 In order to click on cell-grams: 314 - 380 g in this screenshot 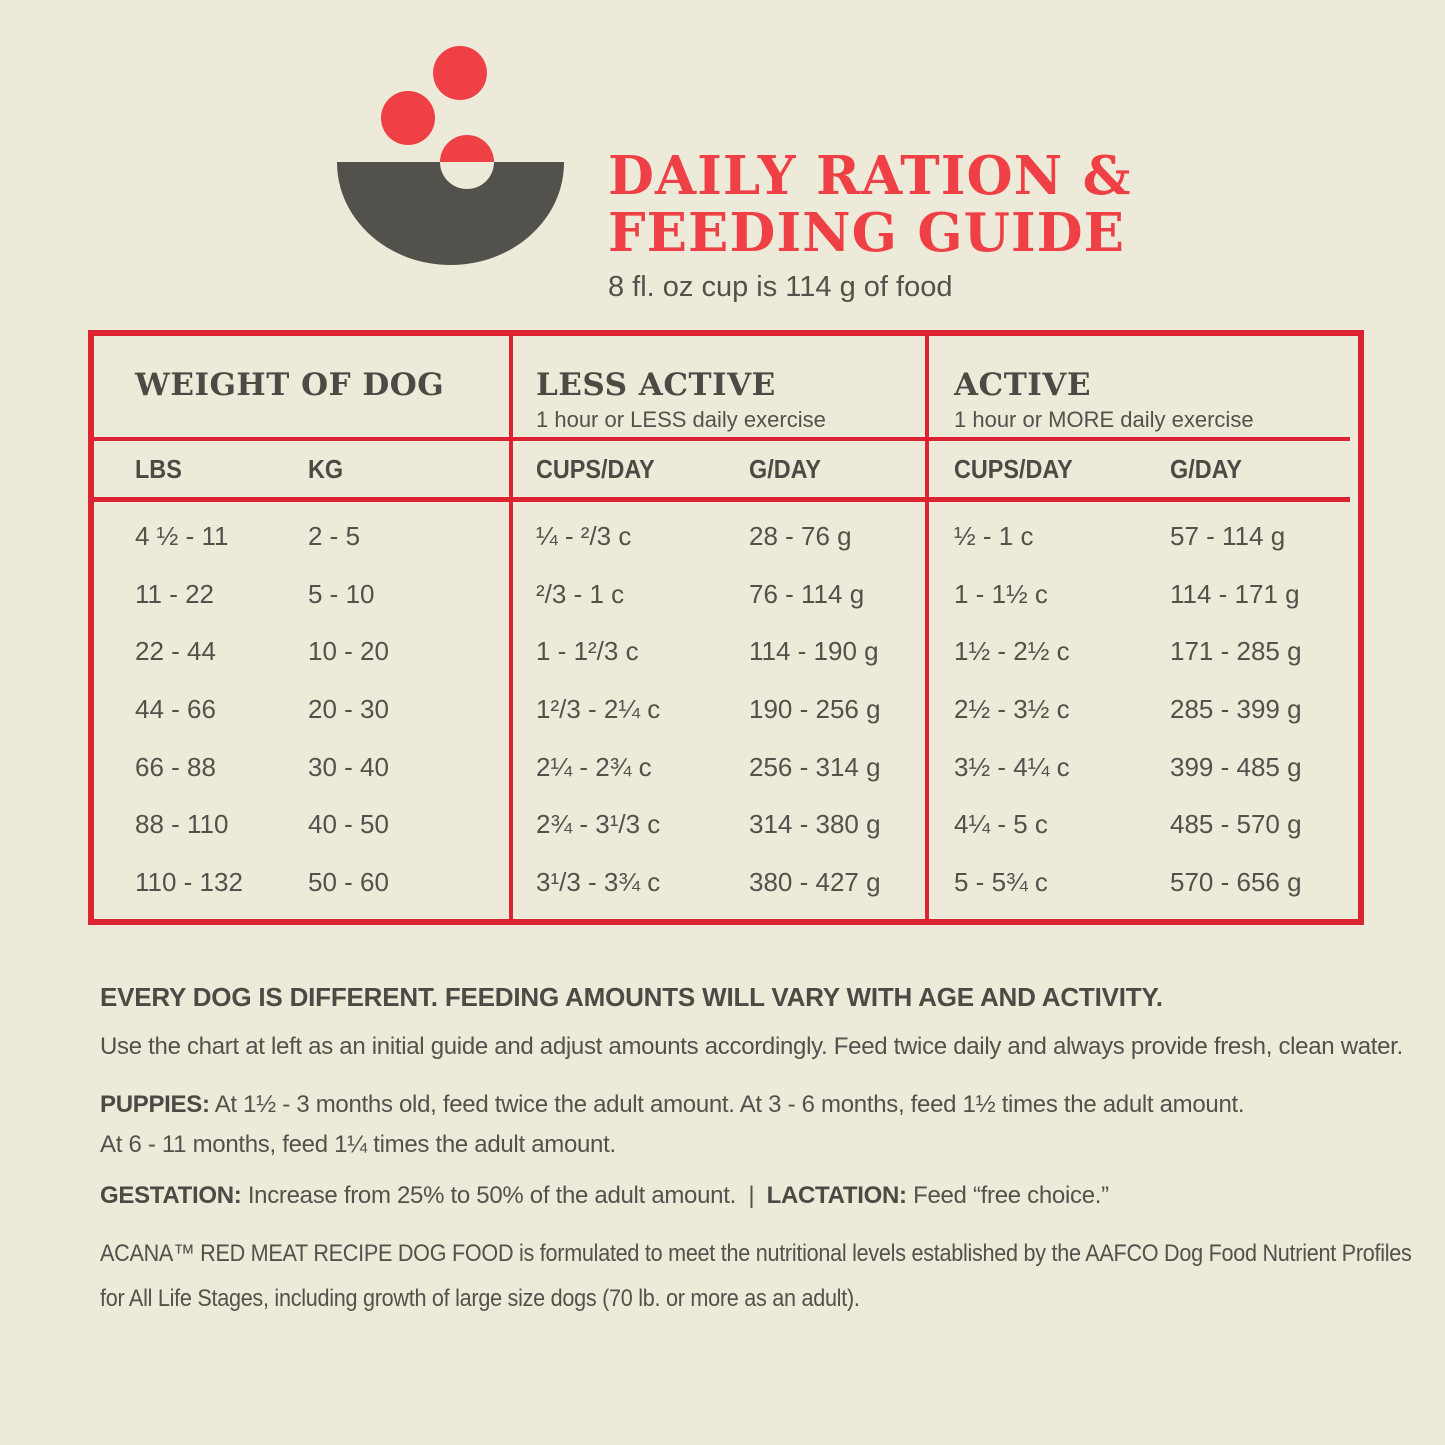, I will do `click(815, 824)`.